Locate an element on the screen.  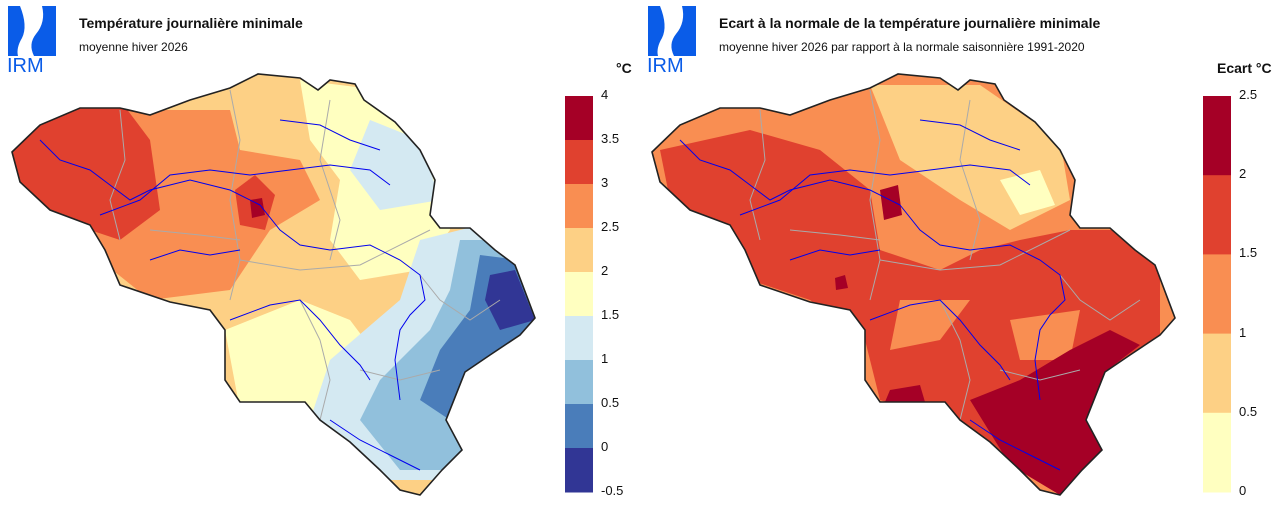
legend-unit: Ecart °C is located at coordinates (1244, 68).